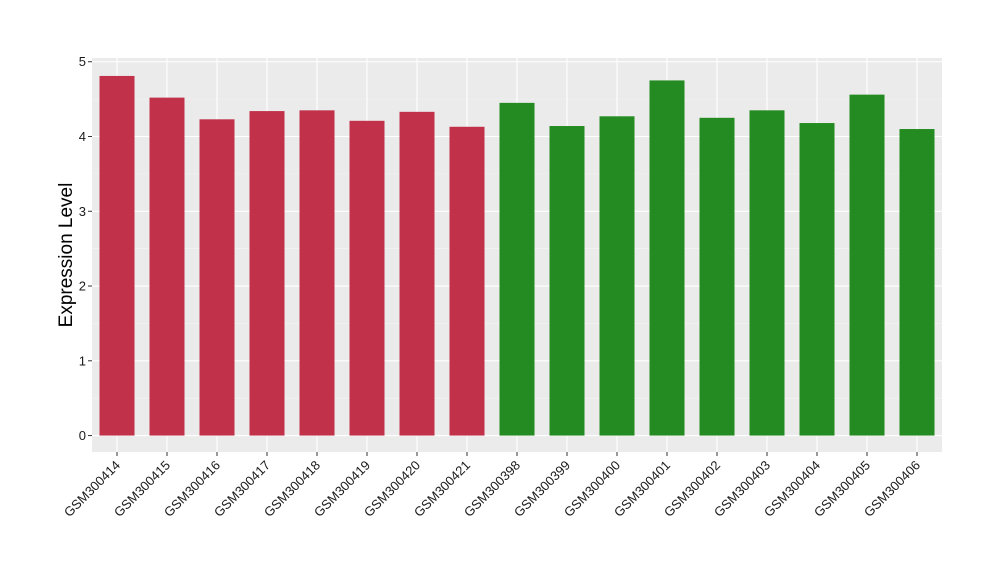  I want to click on bar-GSM300417, so click(267, 273).